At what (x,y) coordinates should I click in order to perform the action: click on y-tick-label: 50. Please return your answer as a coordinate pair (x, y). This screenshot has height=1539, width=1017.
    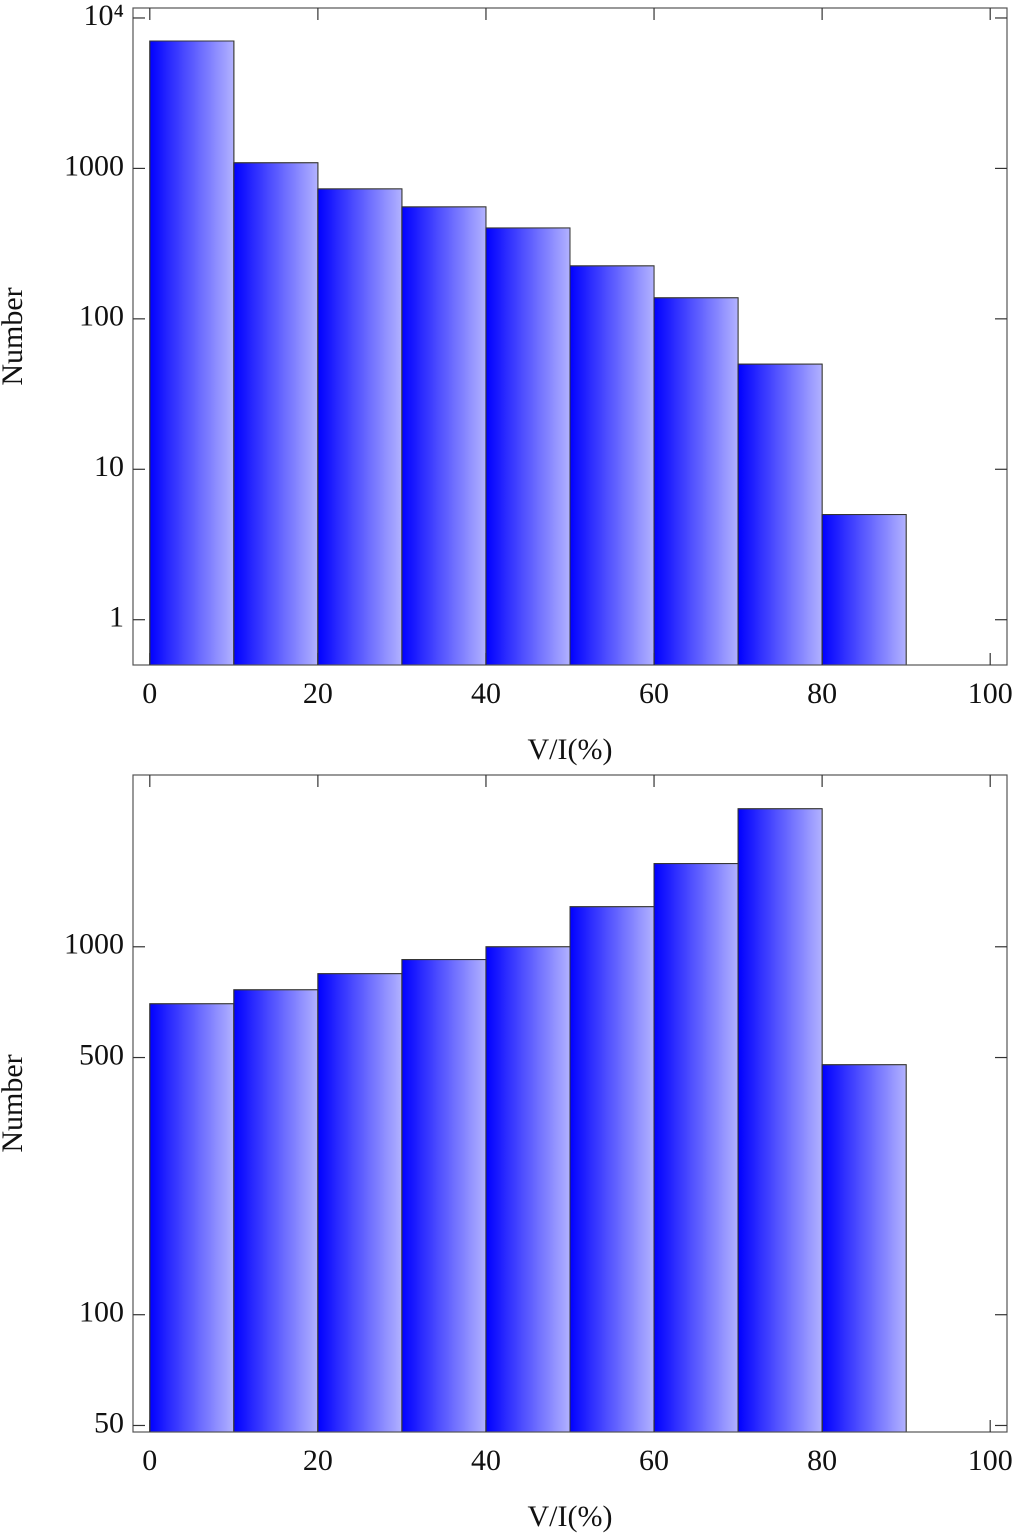
    Looking at the image, I should click on (109, 1422).